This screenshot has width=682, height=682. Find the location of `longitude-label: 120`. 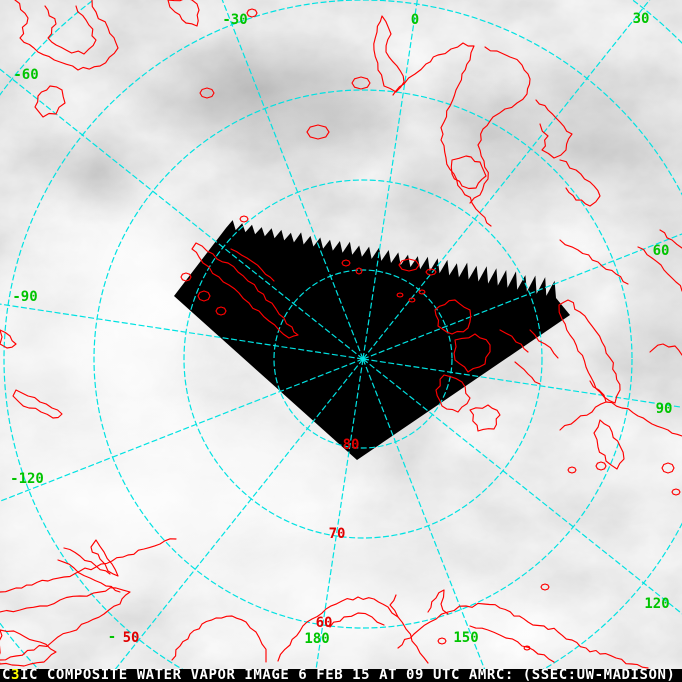

longitude-label: 120 is located at coordinates (656, 604).